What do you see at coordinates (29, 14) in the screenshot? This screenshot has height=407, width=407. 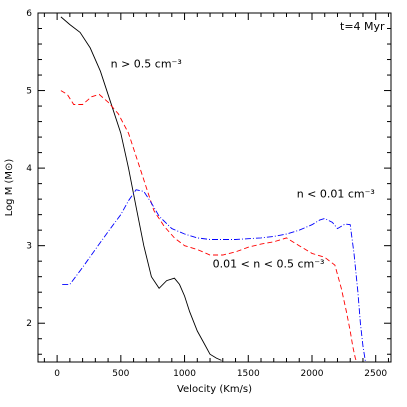 I see `y-tick-label: 6` at bounding box center [29, 14].